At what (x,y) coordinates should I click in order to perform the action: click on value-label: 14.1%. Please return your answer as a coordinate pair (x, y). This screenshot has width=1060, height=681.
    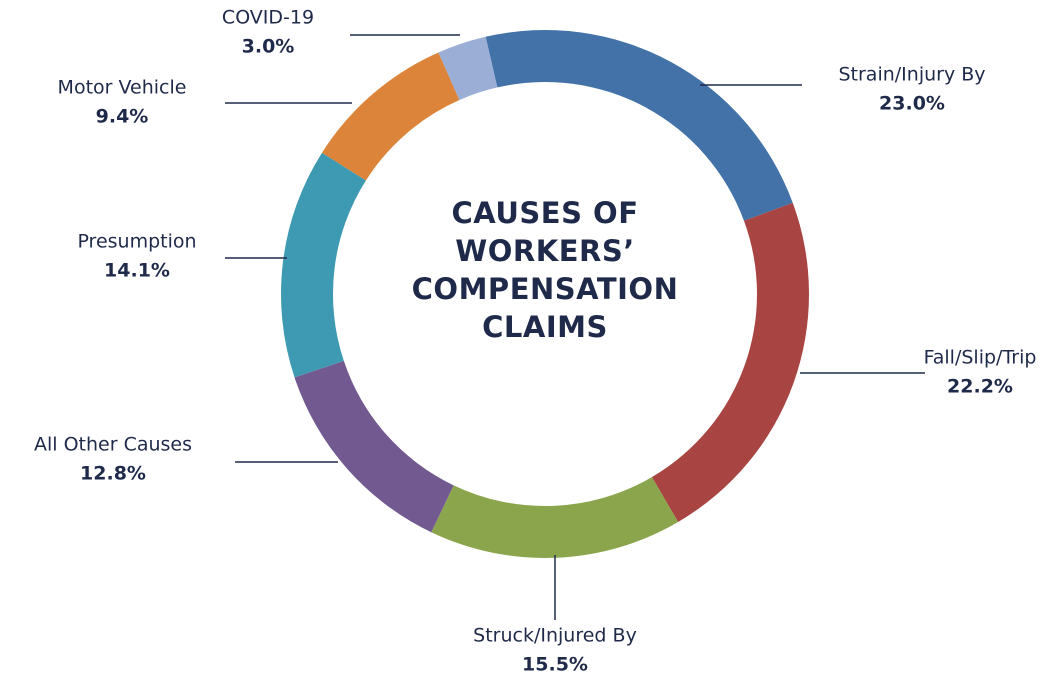
    Looking at the image, I should click on (137, 271).